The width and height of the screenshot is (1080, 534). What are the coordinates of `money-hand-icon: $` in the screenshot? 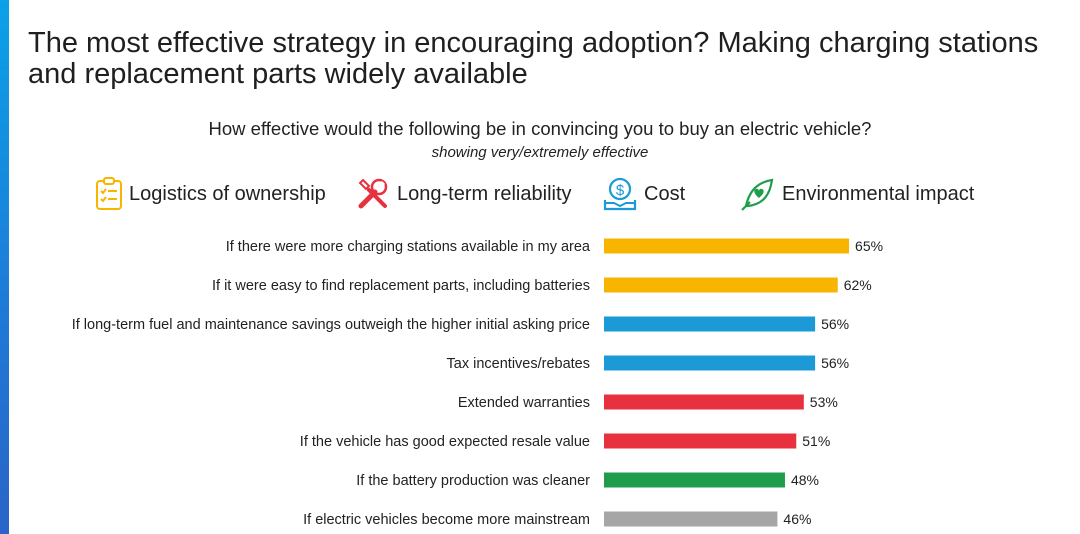 It's located at (620, 194).